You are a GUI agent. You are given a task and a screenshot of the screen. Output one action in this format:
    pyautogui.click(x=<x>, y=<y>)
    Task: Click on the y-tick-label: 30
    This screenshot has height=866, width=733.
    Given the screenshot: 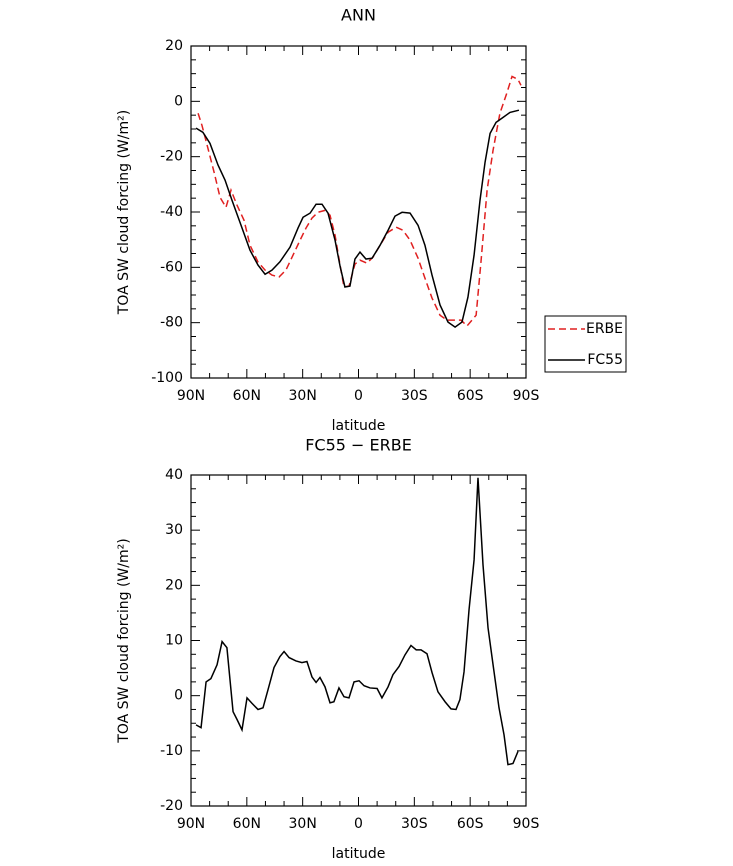 What is the action you would take?
    pyautogui.click(x=174, y=530)
    